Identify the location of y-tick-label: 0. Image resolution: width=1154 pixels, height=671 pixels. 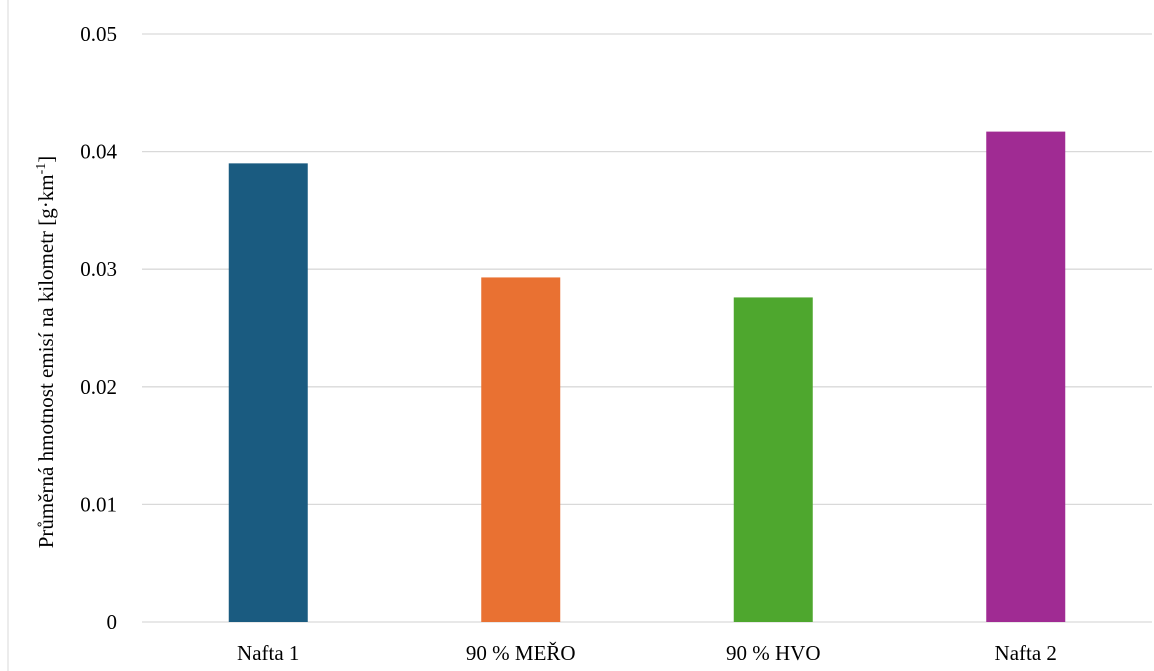
(112, 622).